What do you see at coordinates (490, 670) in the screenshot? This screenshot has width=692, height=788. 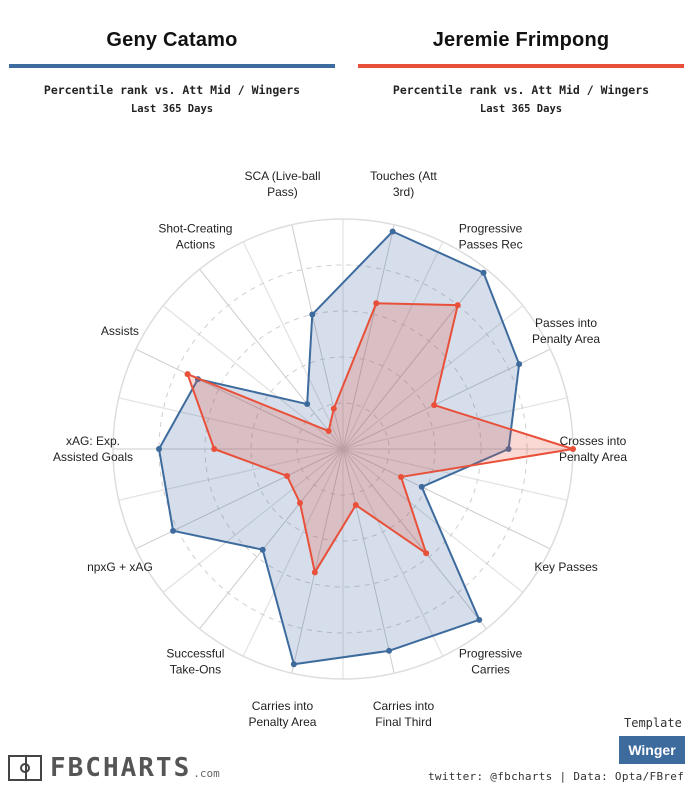 I see `axis-label-line: Carries` at bounding box center [490, 670].